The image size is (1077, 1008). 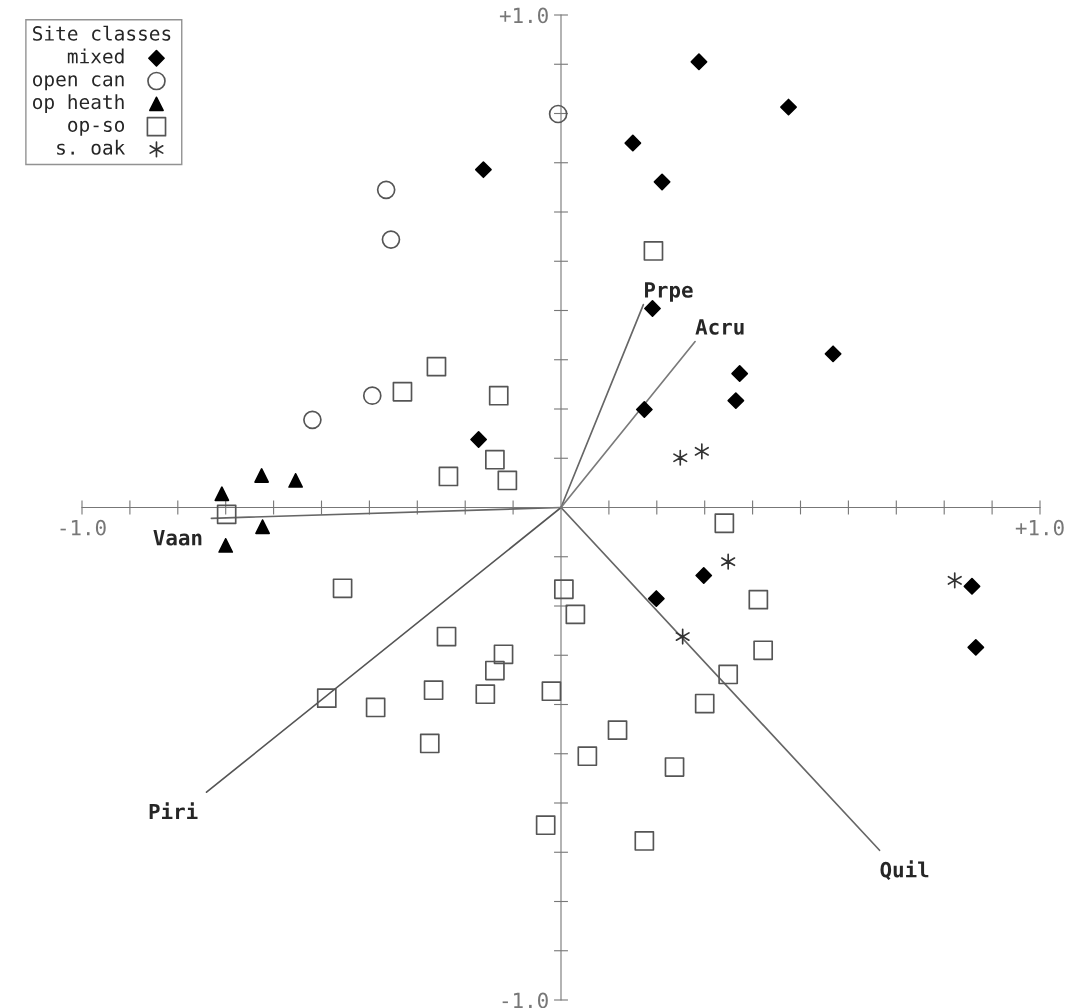 What do you see at coordinates (91, 147) in the screenshot?
I see `legend-label: s. oak` at bounding box center [91, 147].